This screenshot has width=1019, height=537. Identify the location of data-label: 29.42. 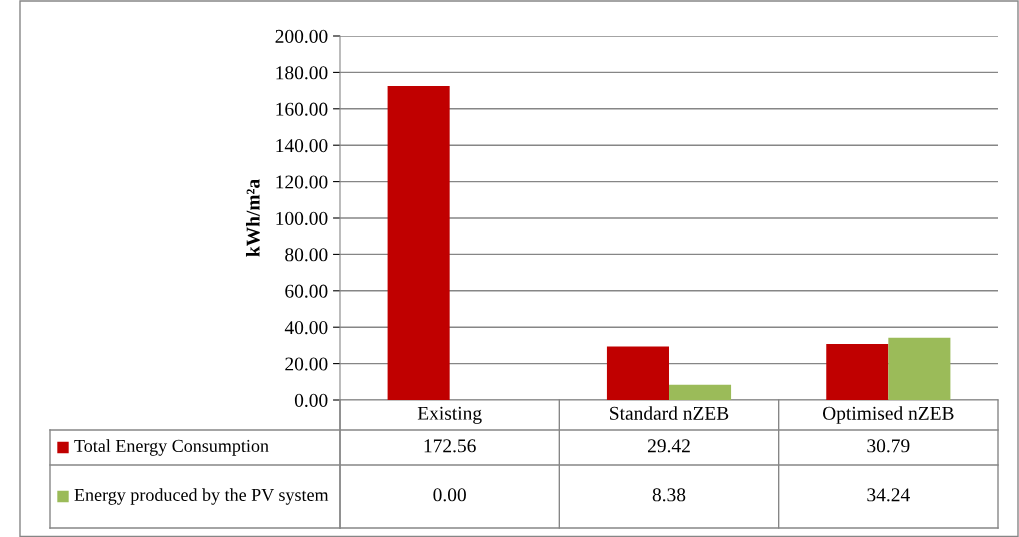
(668, 446).